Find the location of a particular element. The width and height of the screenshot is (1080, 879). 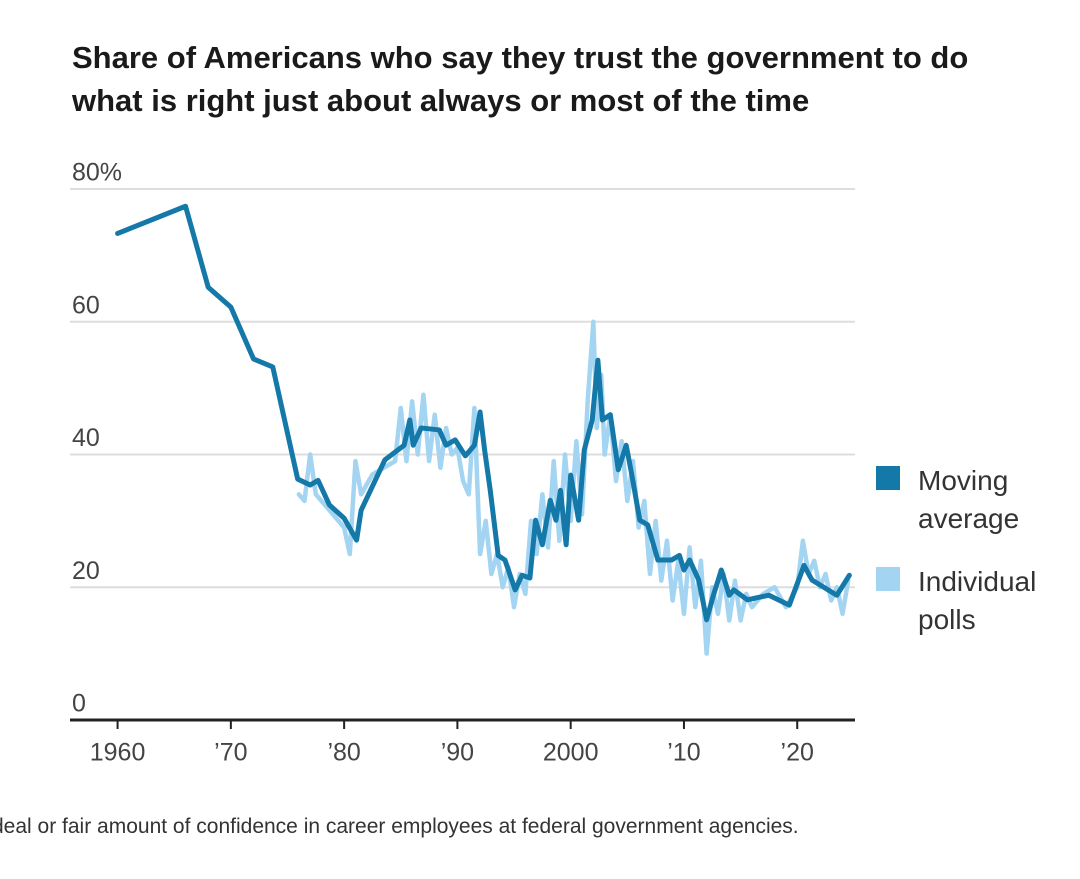

y-tick-label: 40 is located at coordinates (86, 438).